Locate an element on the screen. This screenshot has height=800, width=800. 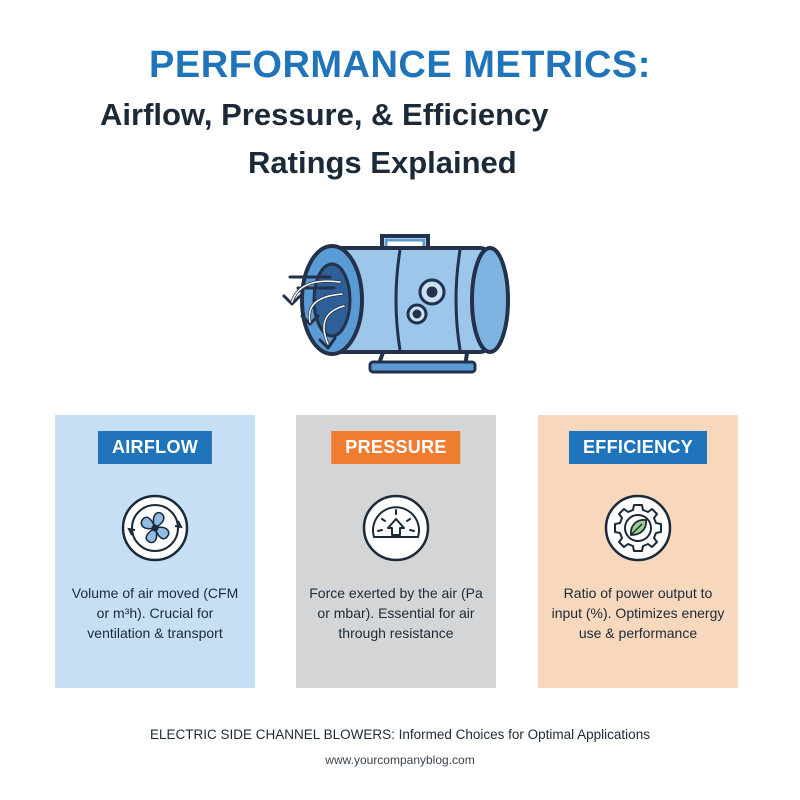
pressure-gauge-icon is located at coordinates (396, 528).